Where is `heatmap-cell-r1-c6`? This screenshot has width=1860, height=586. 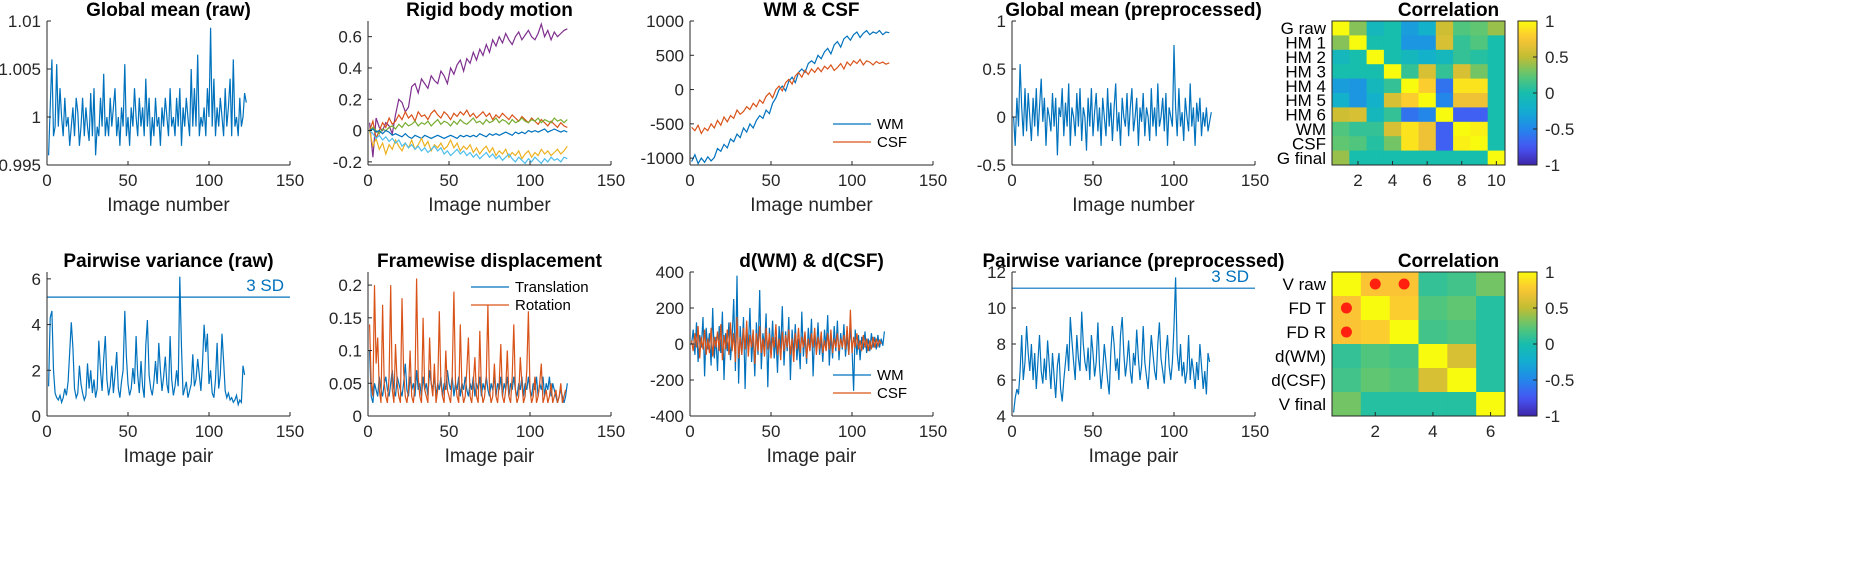 heatmap-cell-r1-c6 is located at coordinates (1427, 28).